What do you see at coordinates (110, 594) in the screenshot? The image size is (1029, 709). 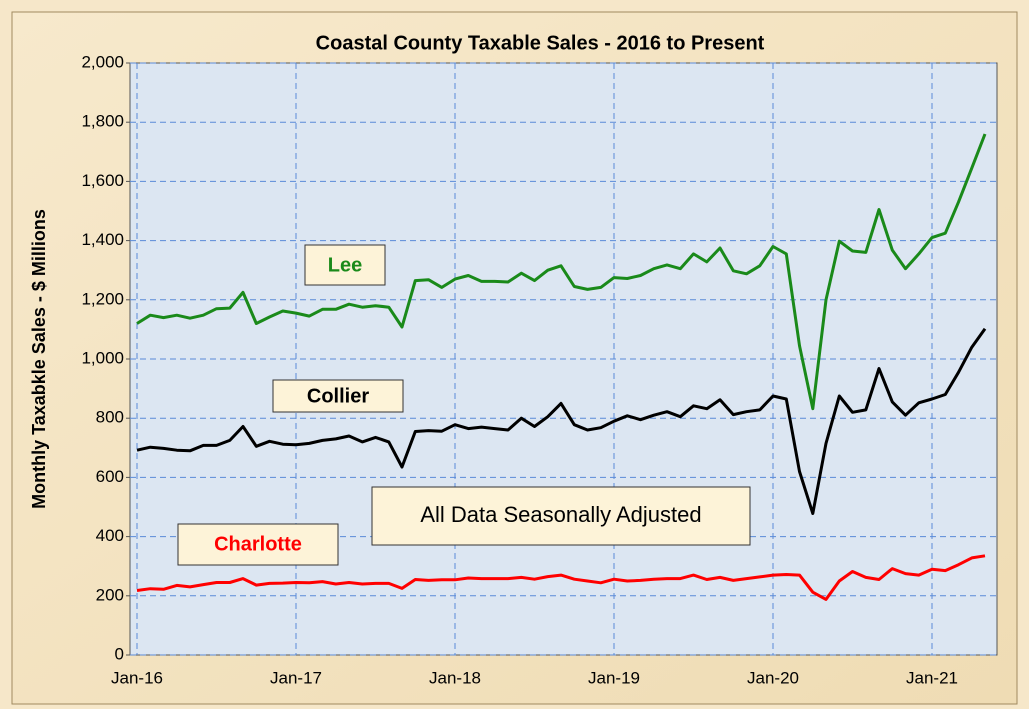 I see `y-tick-label: 200` at bounding box center [110, 594].